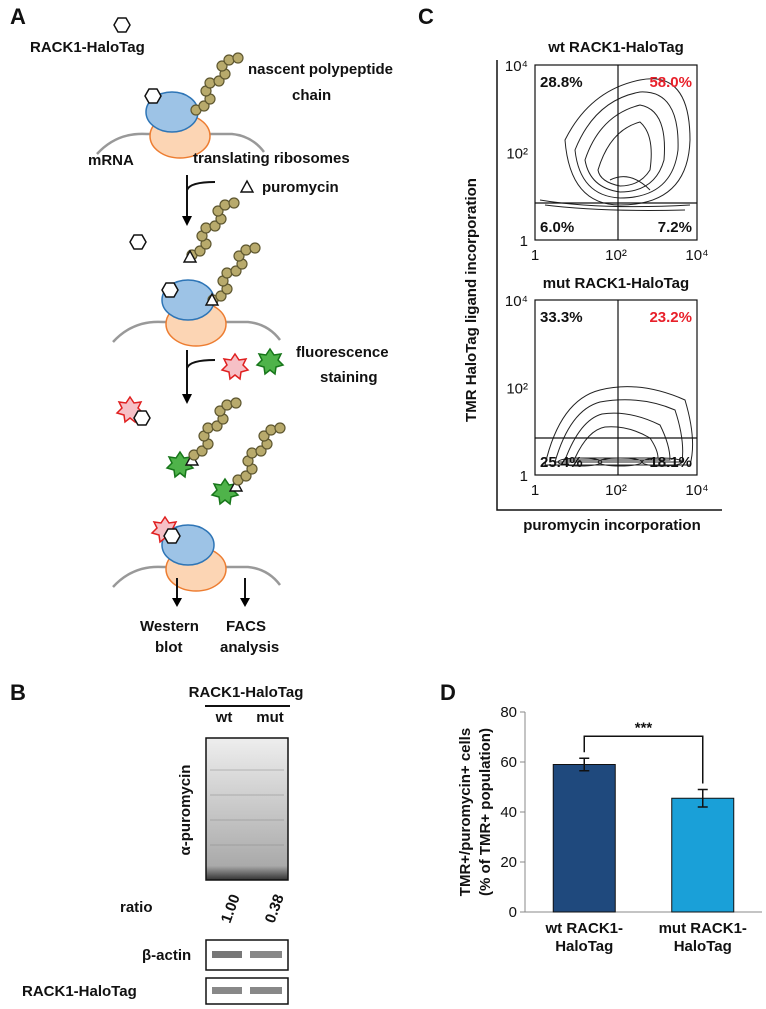 The image size is (766, 1009). Describe the element at coordinates (231, 908) in the screenshot. I see `ratio: 1.00` at that location.